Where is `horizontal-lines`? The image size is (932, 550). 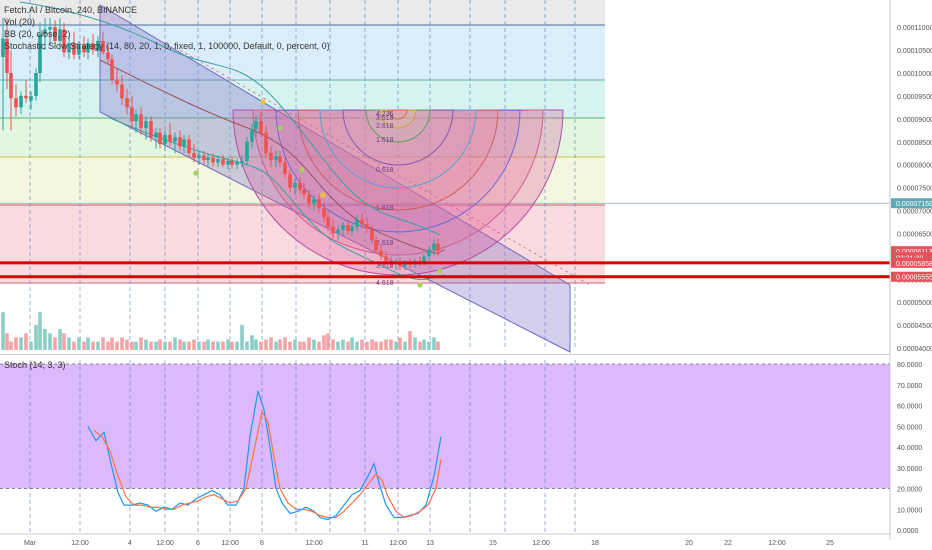 horizontal-lines is located at coordinates (445, 270).